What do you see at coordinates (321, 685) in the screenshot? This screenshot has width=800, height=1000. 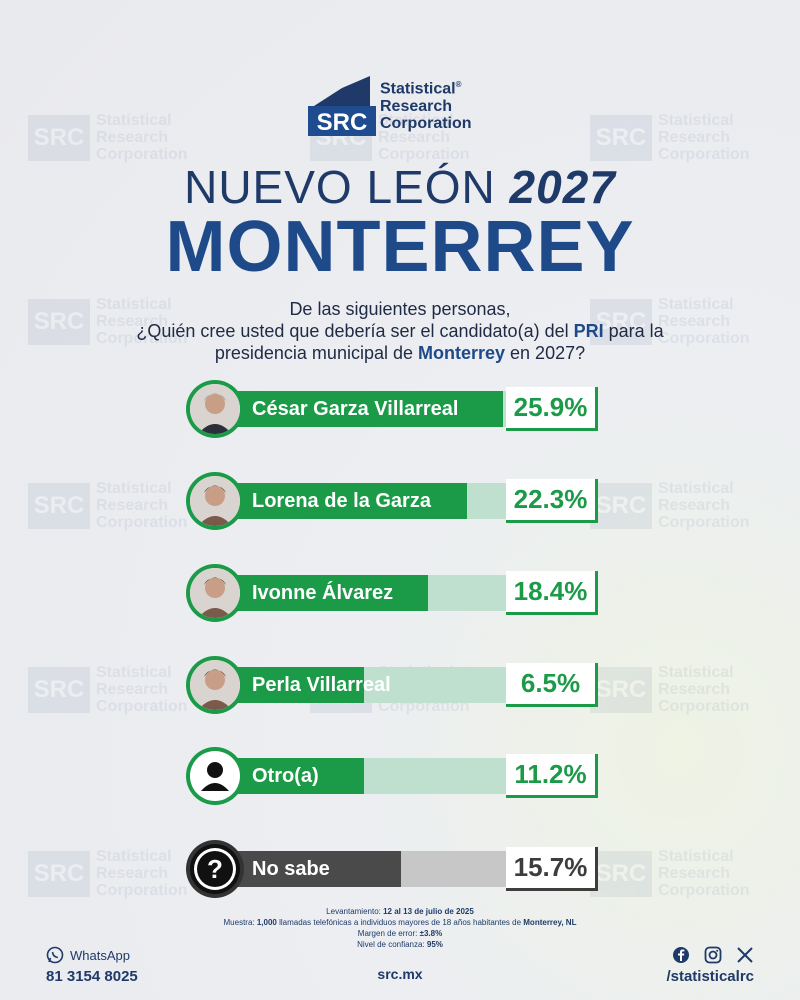 I see `category-label: Perla Villarreal` at bounding box center [321, 685].